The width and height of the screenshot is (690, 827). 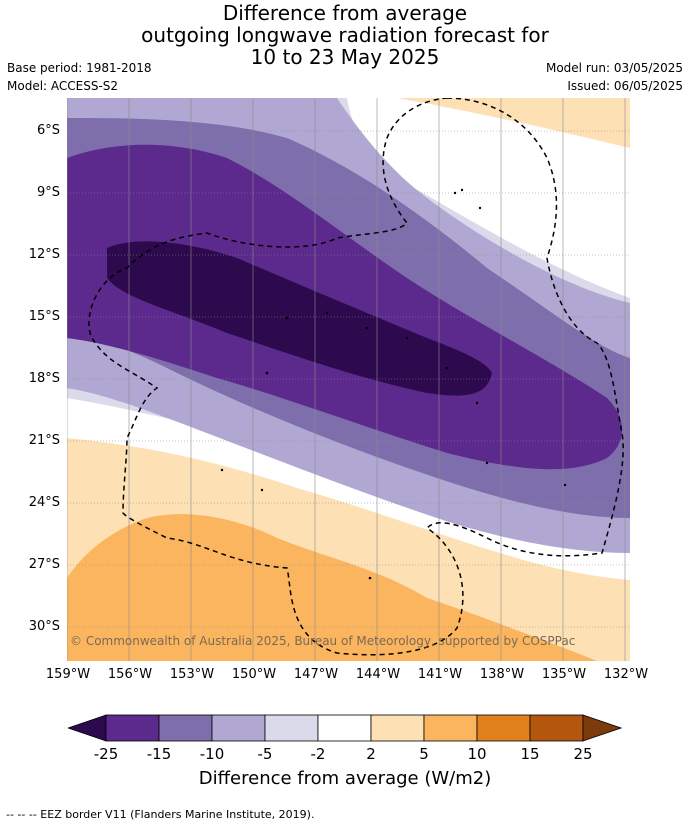 I want to click on lon-label: 138°W, so click(x=502, y=674).